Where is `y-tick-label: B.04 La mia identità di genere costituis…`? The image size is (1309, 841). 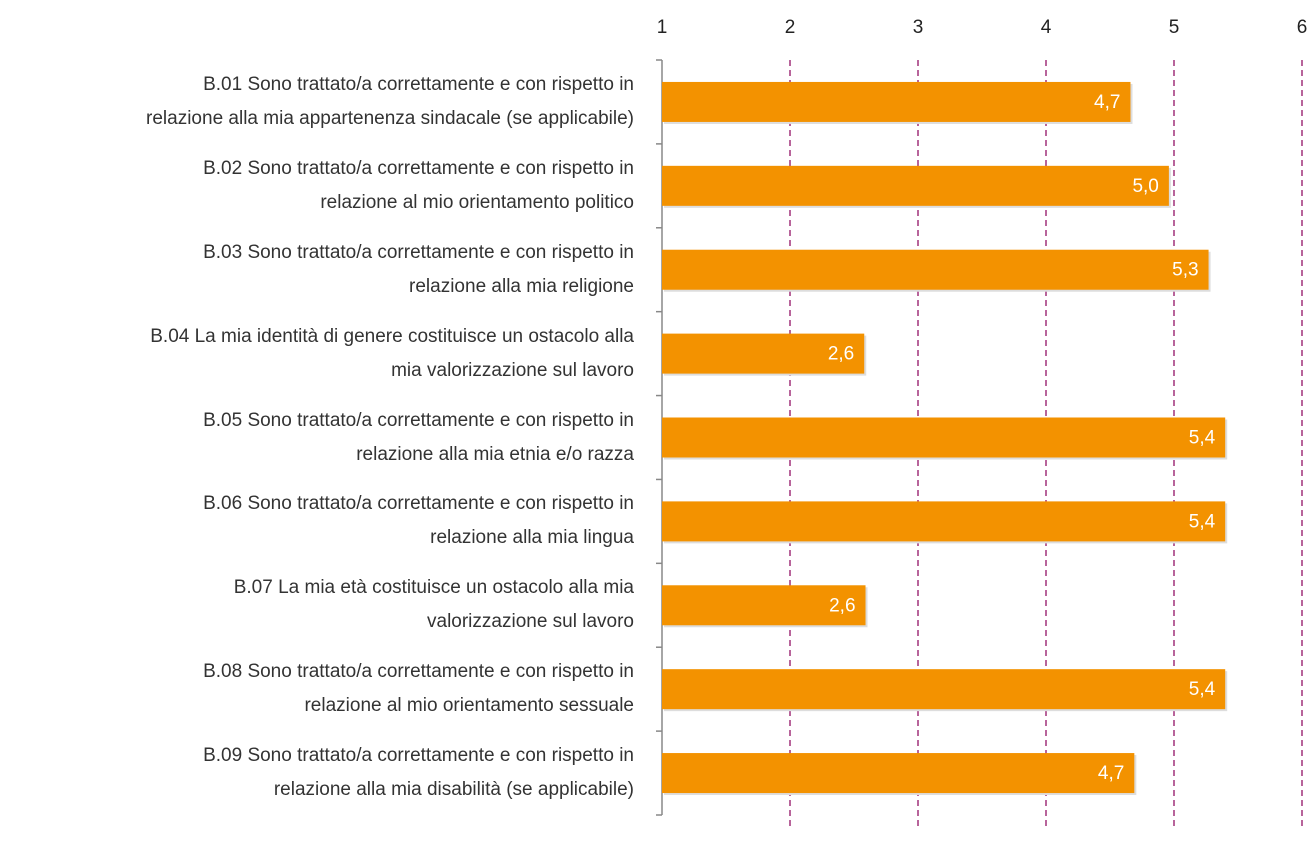 y-tick-label: B.04 La mia identità di genere costituis… is located at coordinates (392, 353).